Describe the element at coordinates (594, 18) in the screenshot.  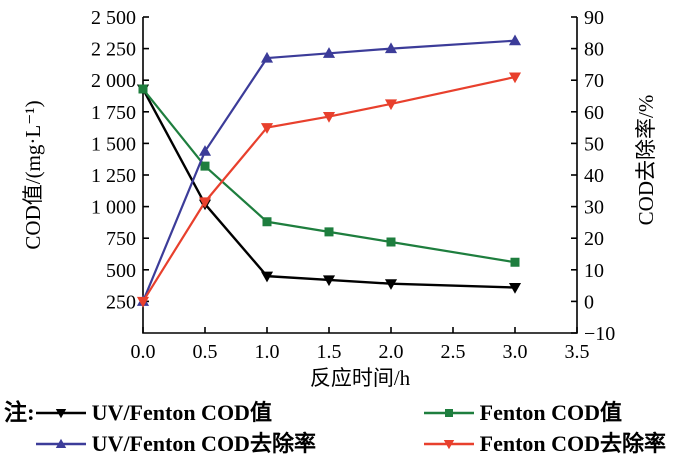
I see `right-axis-tick-label: 90` at that location.